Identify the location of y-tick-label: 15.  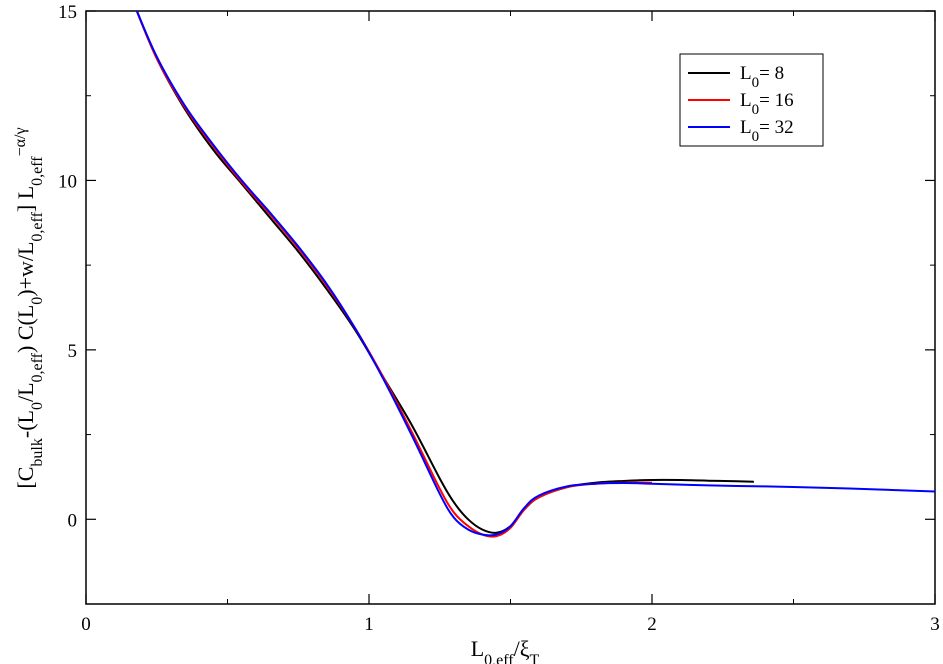
(67, 12).